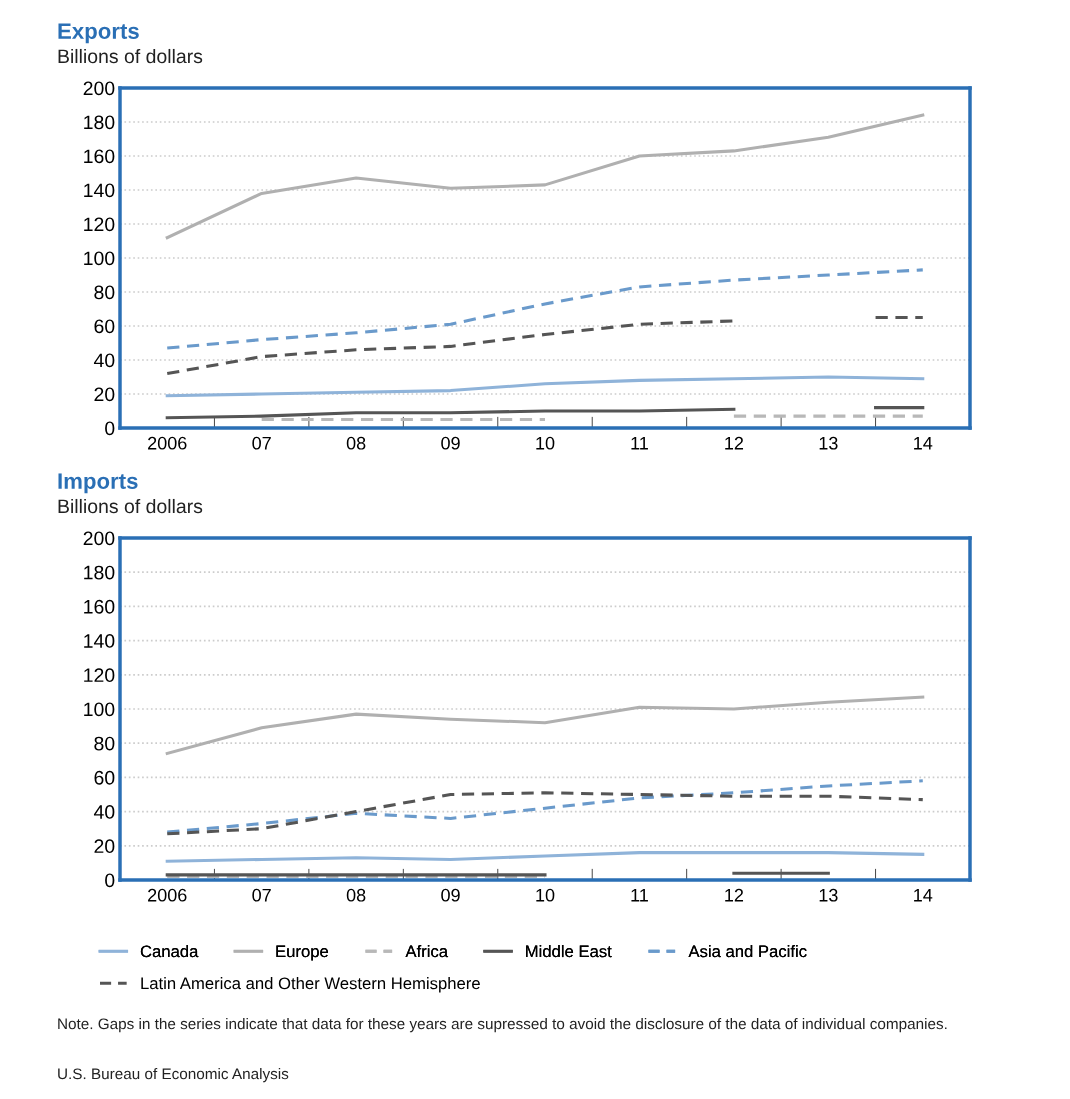 The width and height of the screenshot is (1070, 1099). Describe the element at coordinates (747, 951) in the screenshot. I see `legend-label: Asia and Pacific` at that location.